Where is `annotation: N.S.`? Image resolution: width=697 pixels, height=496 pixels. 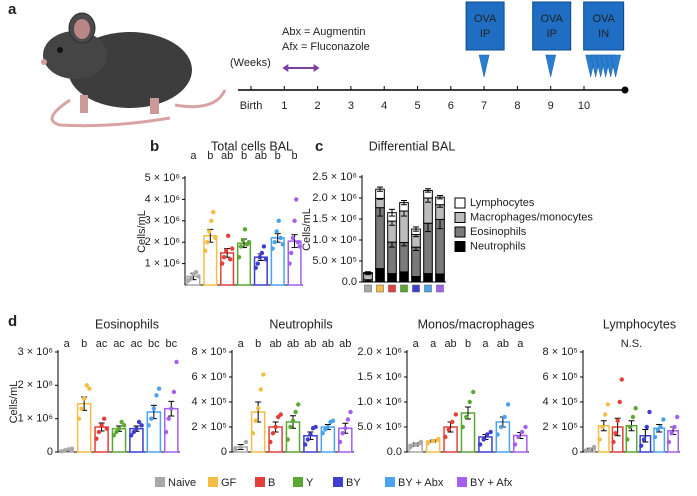
annotation: N.S. is located at coordinates (631, 344).